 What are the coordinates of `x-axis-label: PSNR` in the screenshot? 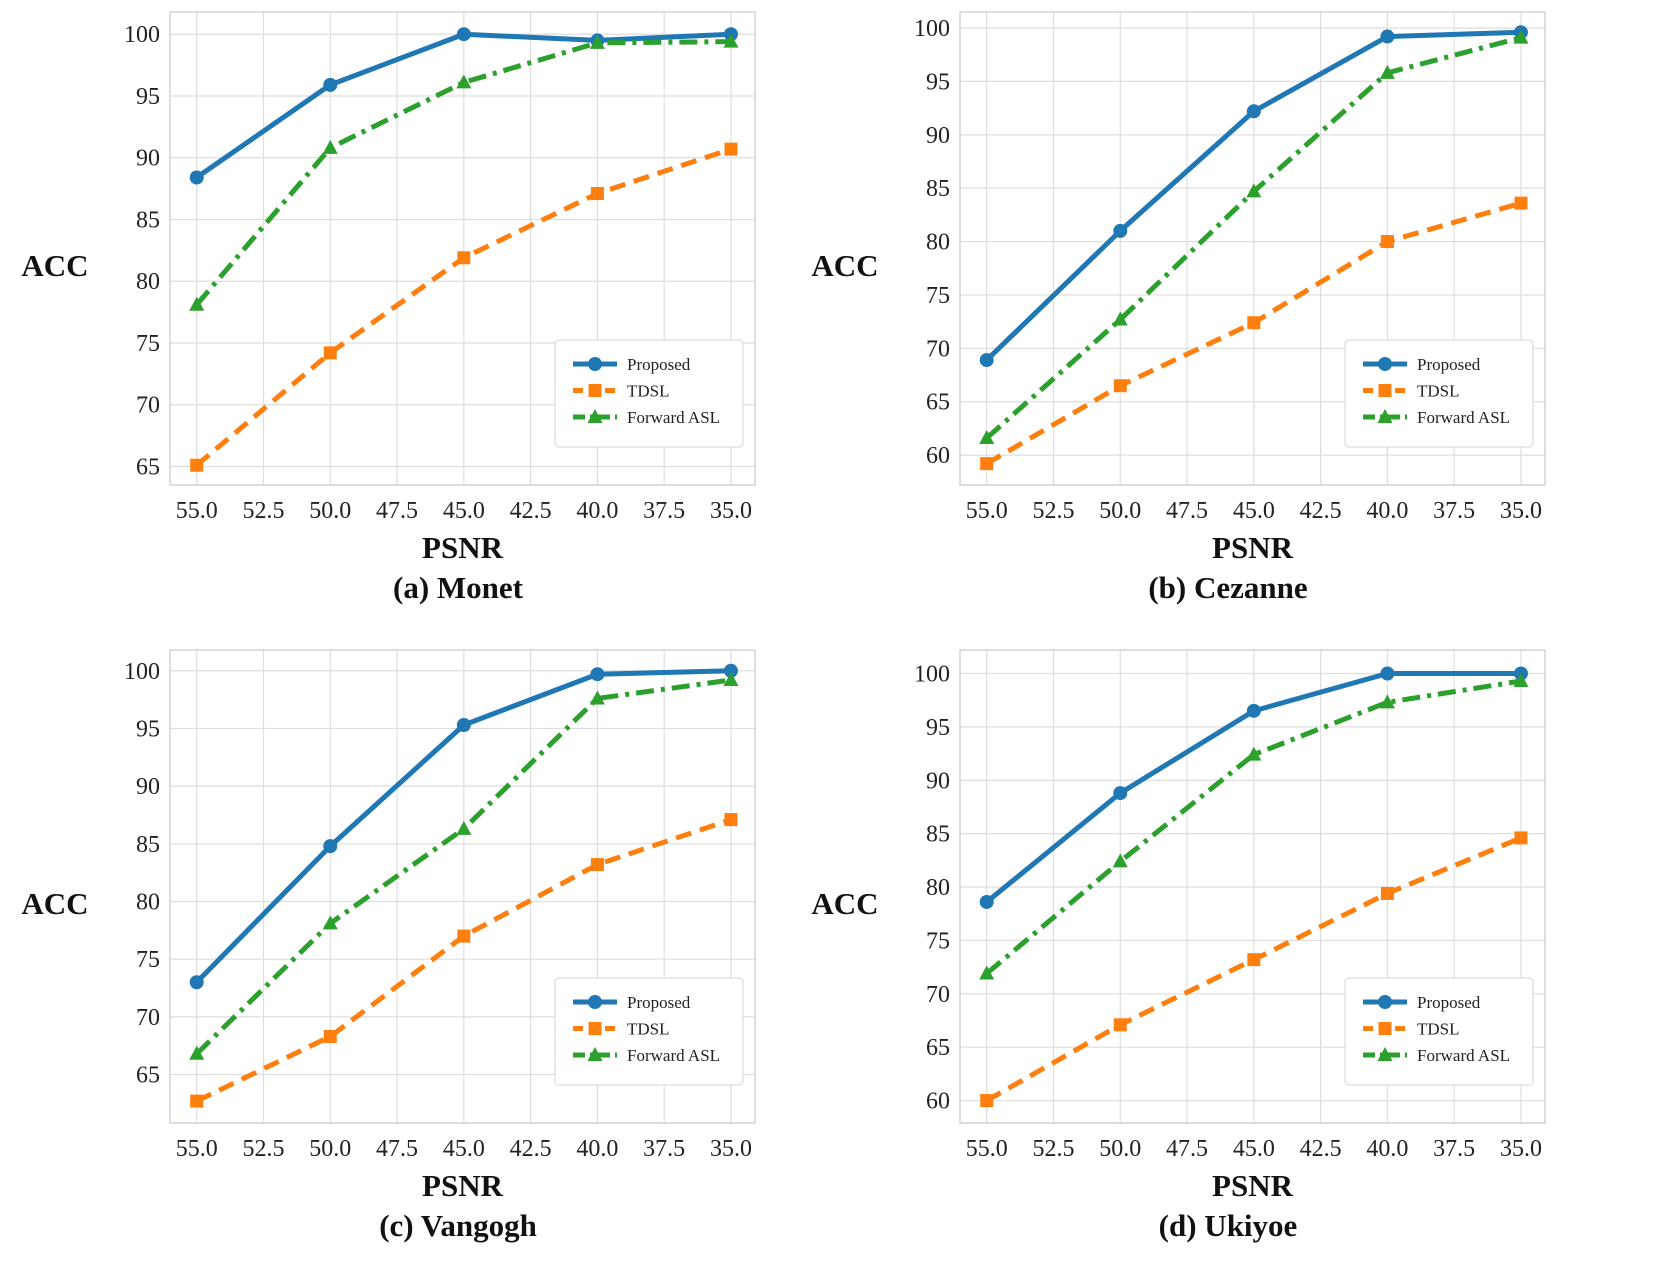 It's located at (1253, 1185).